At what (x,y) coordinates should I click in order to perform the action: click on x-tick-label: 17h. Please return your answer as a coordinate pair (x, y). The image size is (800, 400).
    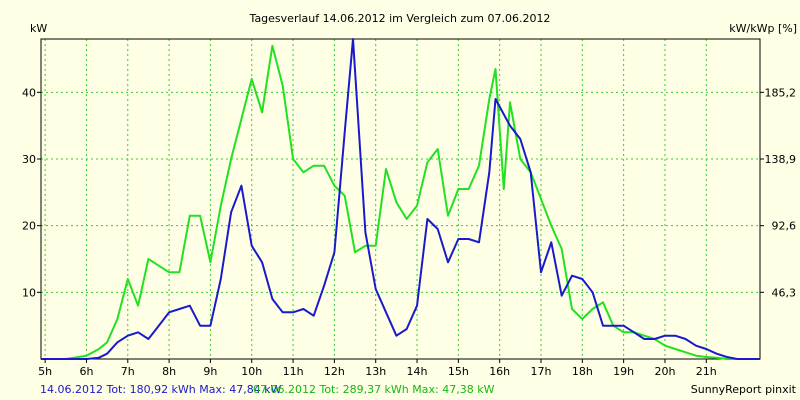
    Looking at the image, I should click on (541, 371).